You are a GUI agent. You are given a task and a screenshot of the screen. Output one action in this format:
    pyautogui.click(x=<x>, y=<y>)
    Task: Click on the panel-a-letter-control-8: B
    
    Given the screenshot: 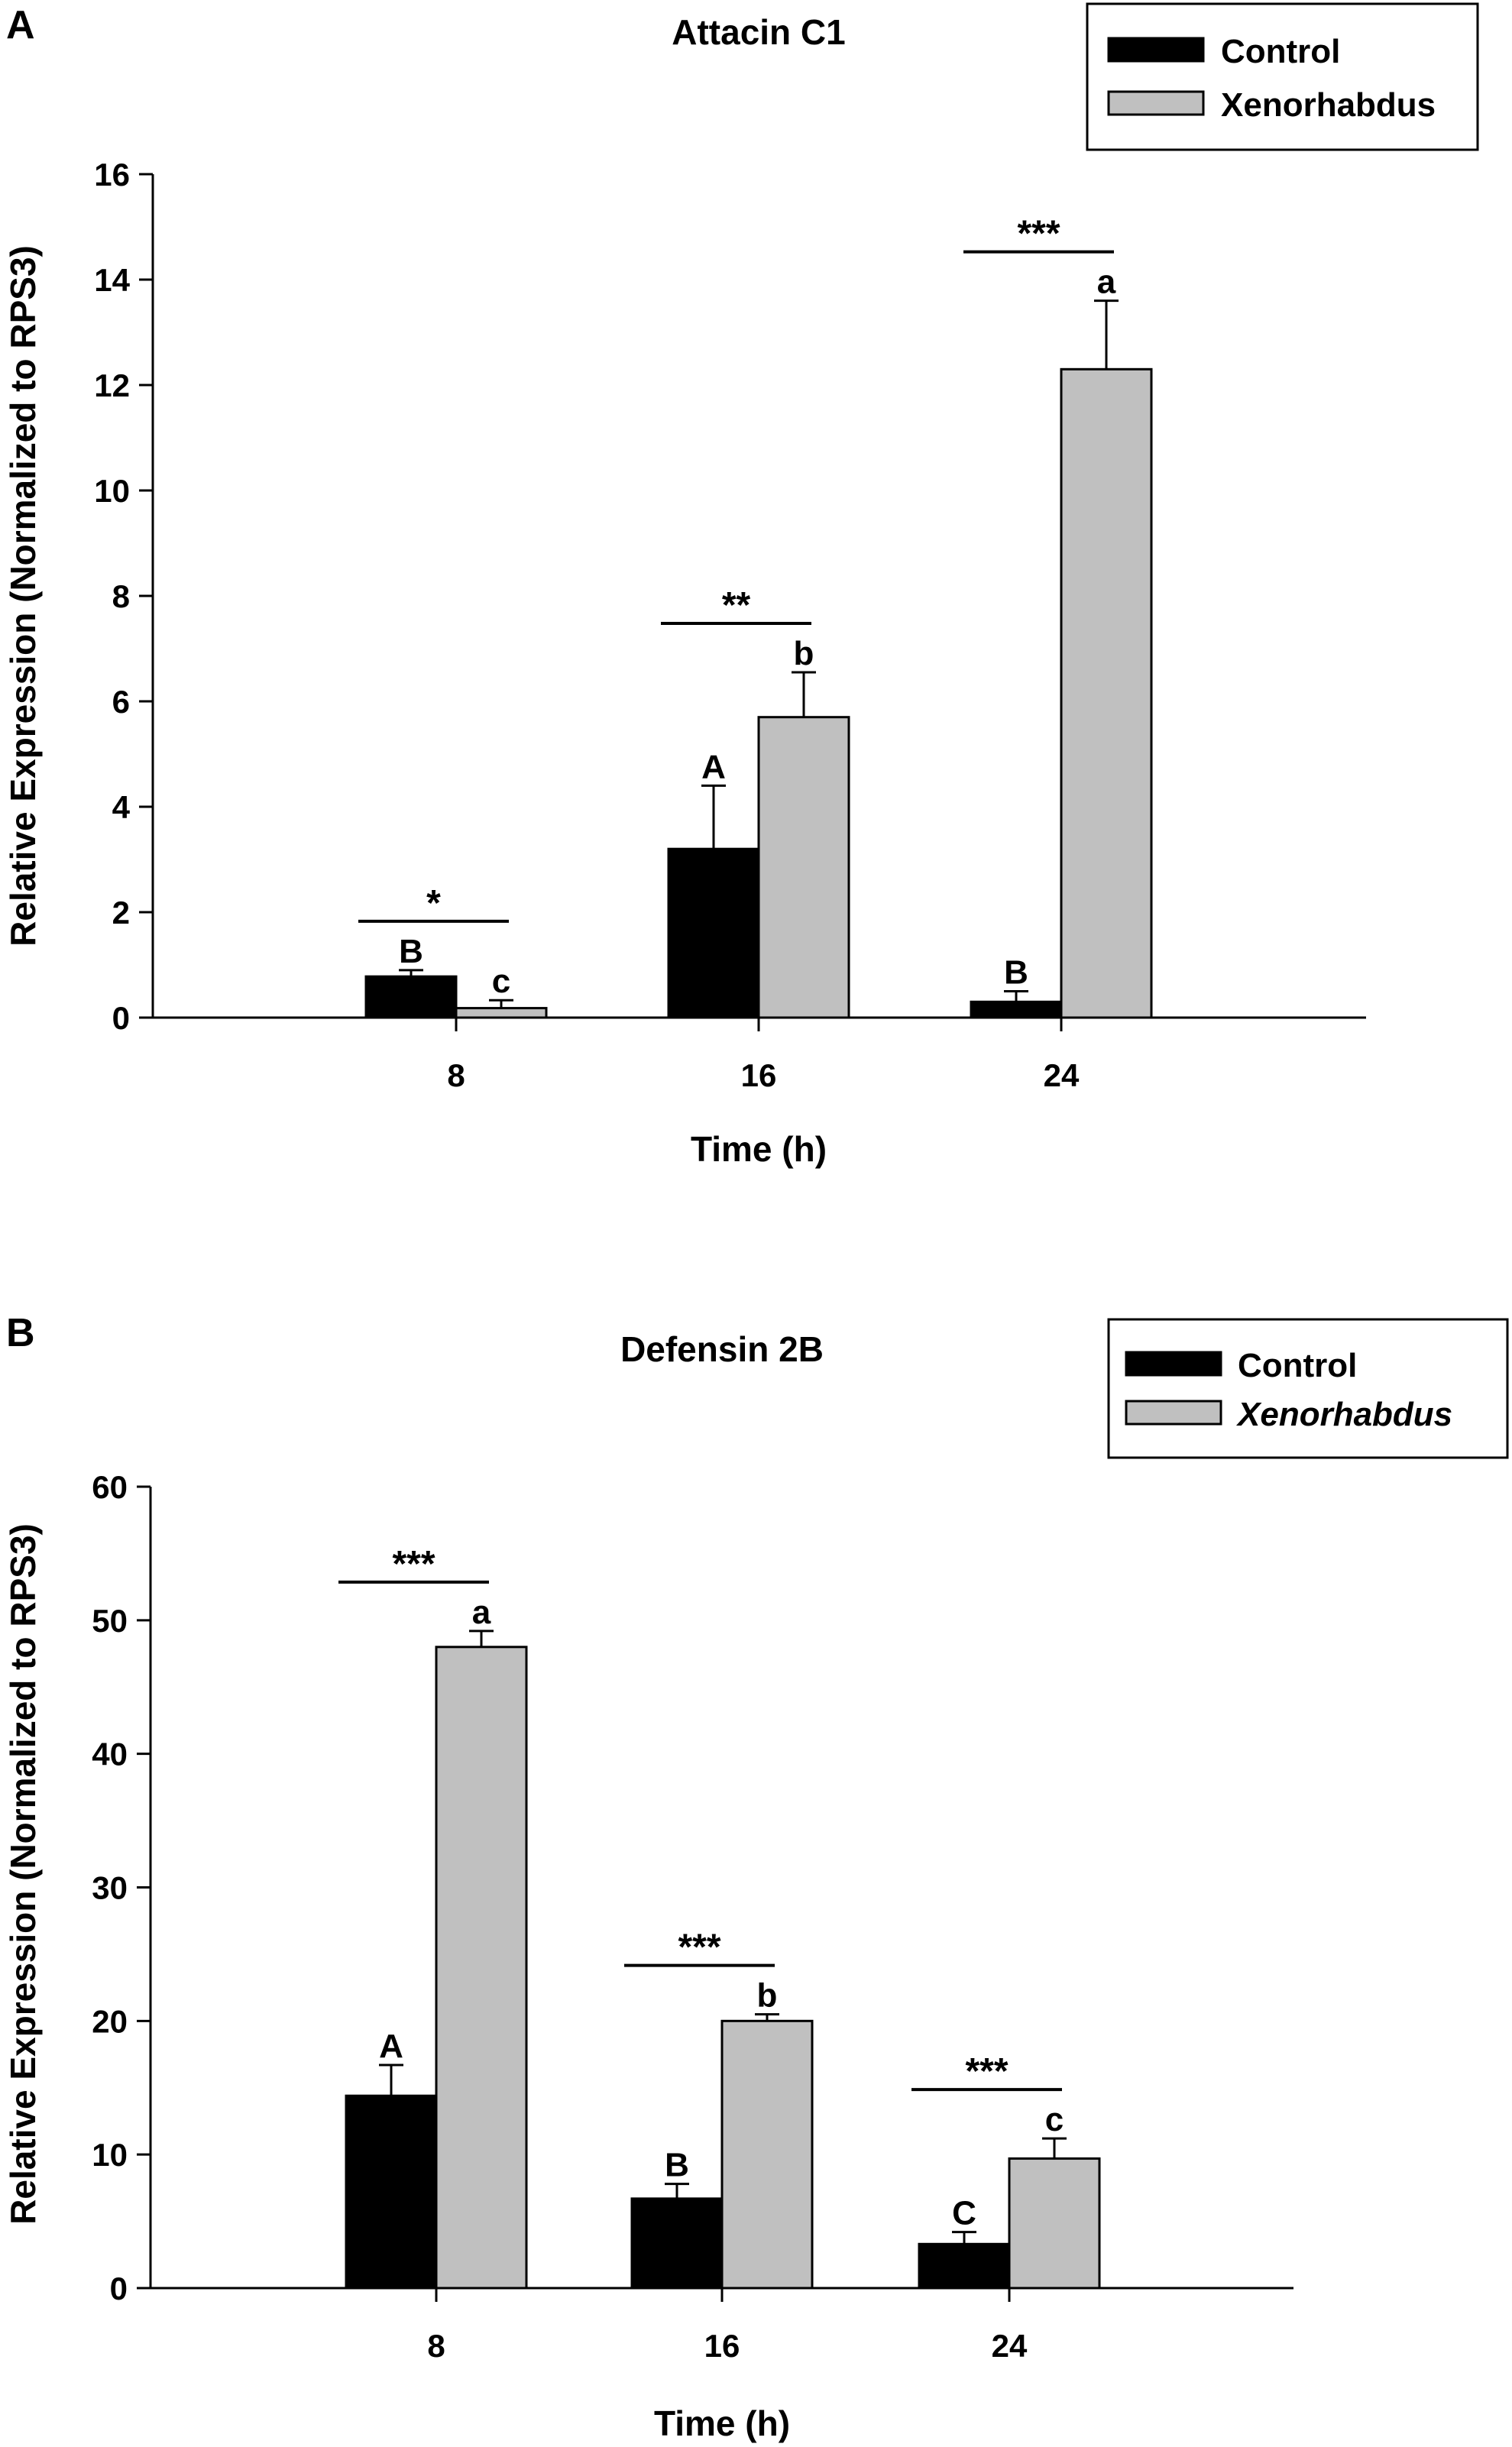 What is the action you would take?
    pyautogui.click(x=411, y=951)
    